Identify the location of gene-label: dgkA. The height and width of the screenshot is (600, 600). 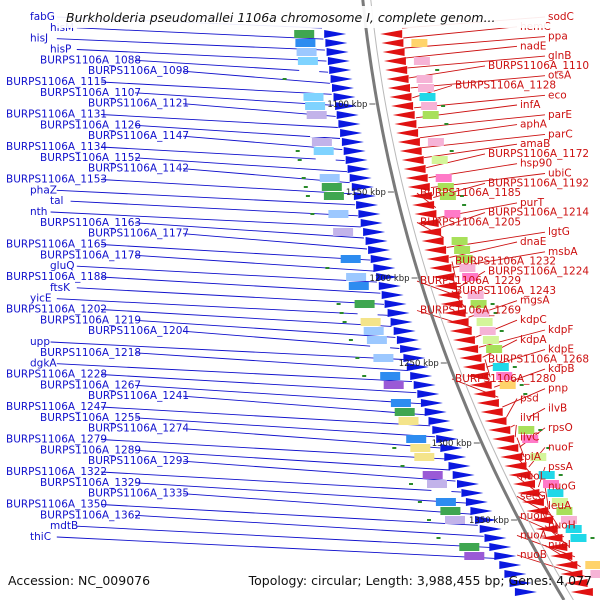
(43, 364).